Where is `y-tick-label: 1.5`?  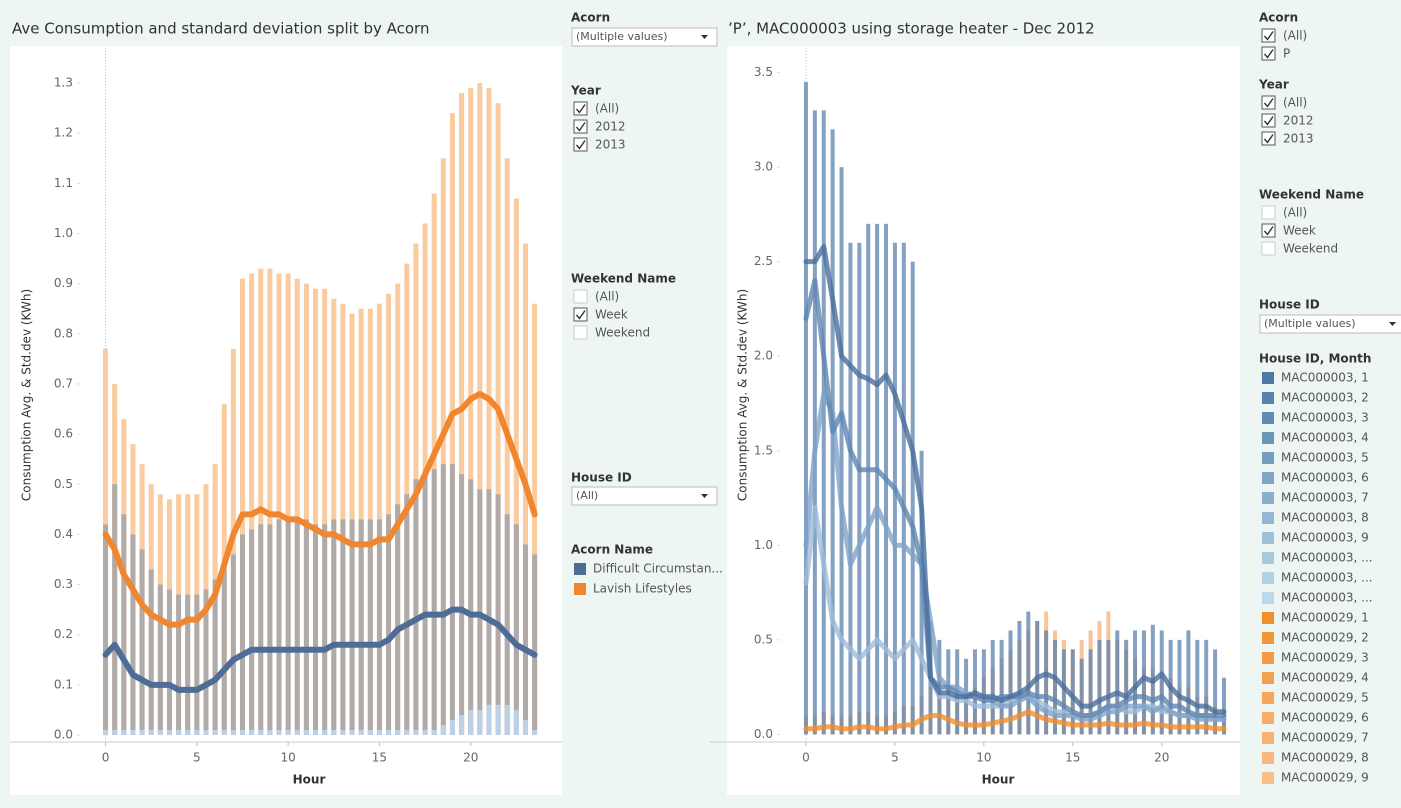 y-tick-label: 1.5 is located at coordinates (763, 450).